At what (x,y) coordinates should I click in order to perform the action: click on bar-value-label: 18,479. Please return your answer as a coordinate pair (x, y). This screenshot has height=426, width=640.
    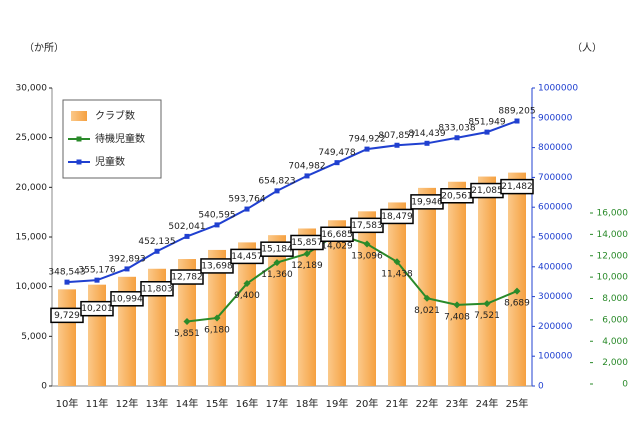
    Looking at the image, I should click on (397, 217).